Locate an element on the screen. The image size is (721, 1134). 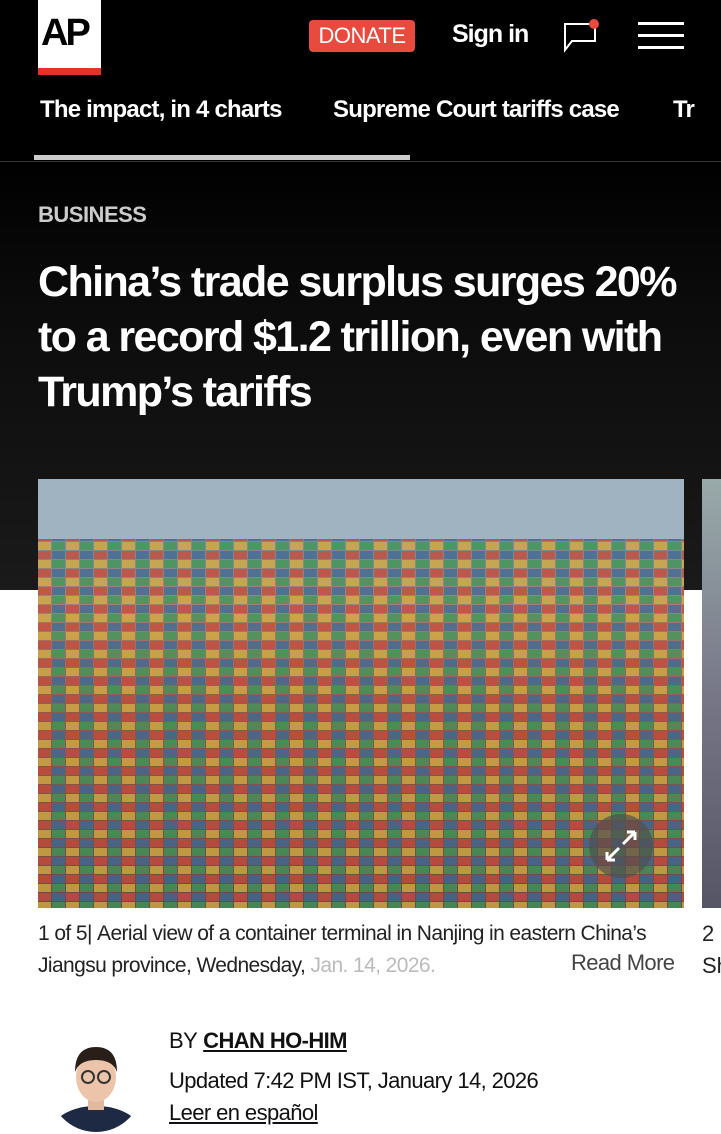
nav-scroll-indicator is located at coordinates (222, 157).